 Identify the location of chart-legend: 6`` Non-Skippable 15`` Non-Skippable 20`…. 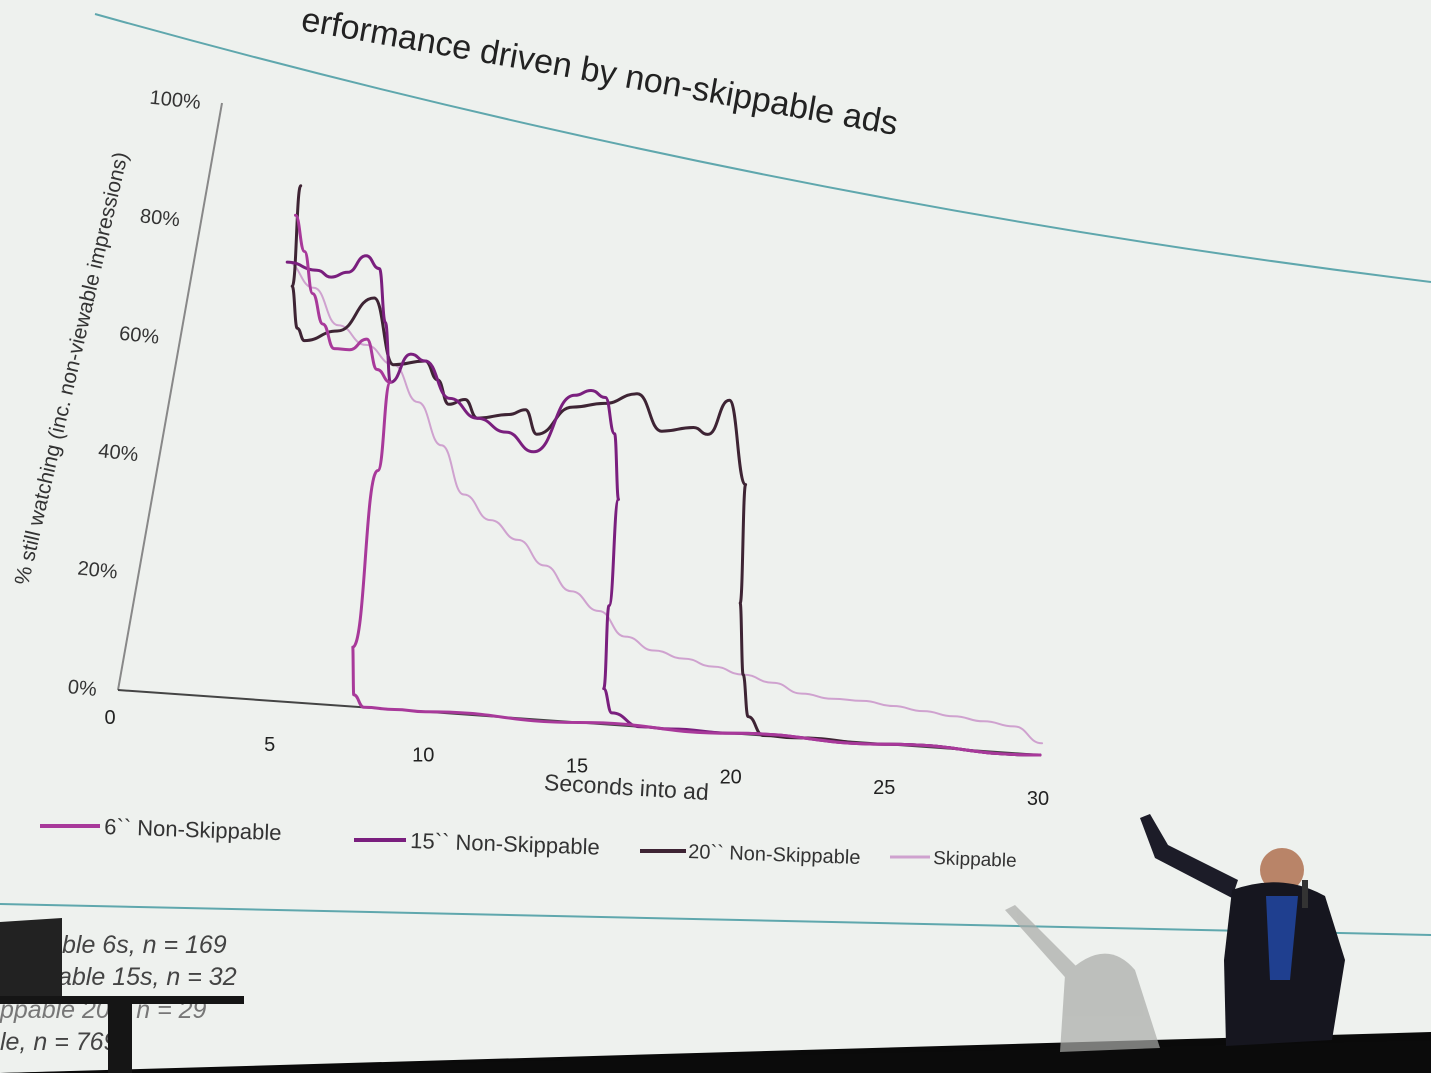
(528, 843).